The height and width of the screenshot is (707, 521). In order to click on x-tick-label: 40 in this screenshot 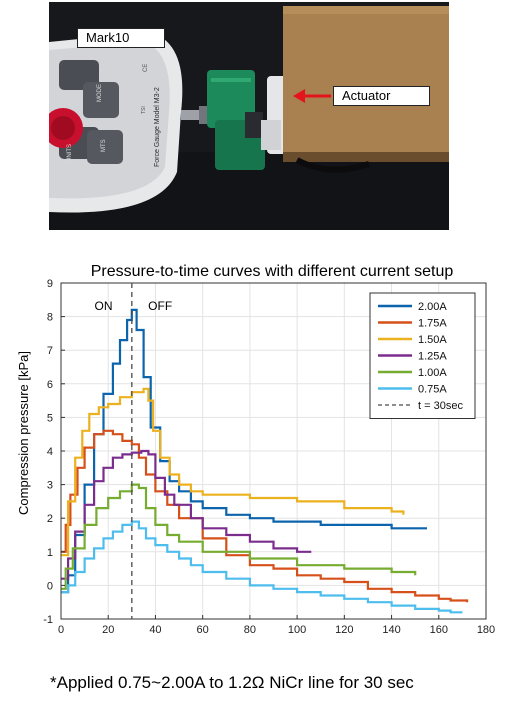, I will do `click(155, 630)`.